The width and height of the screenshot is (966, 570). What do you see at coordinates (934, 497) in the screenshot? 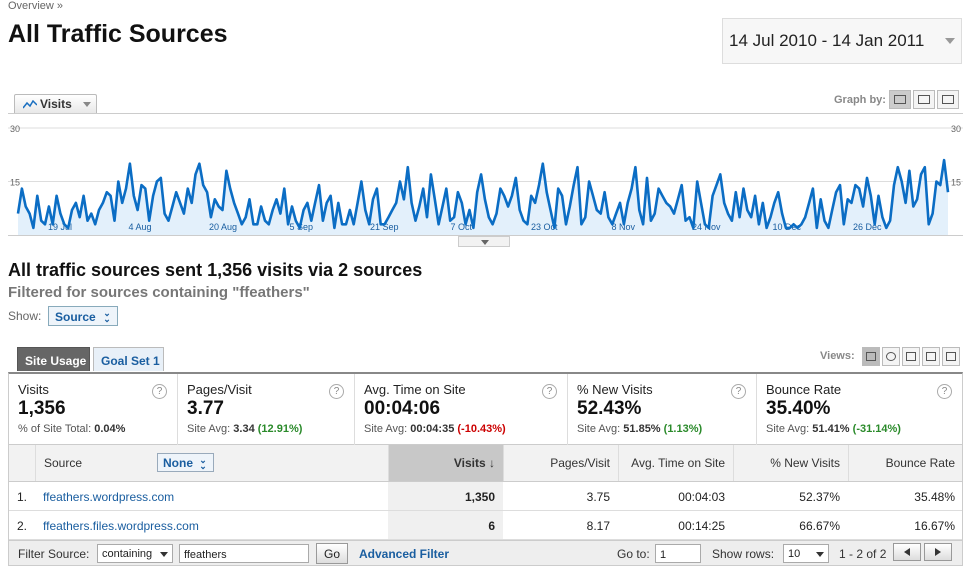
I see `row-bounce-rate: 35.48%` at bounding box center [934, 497].